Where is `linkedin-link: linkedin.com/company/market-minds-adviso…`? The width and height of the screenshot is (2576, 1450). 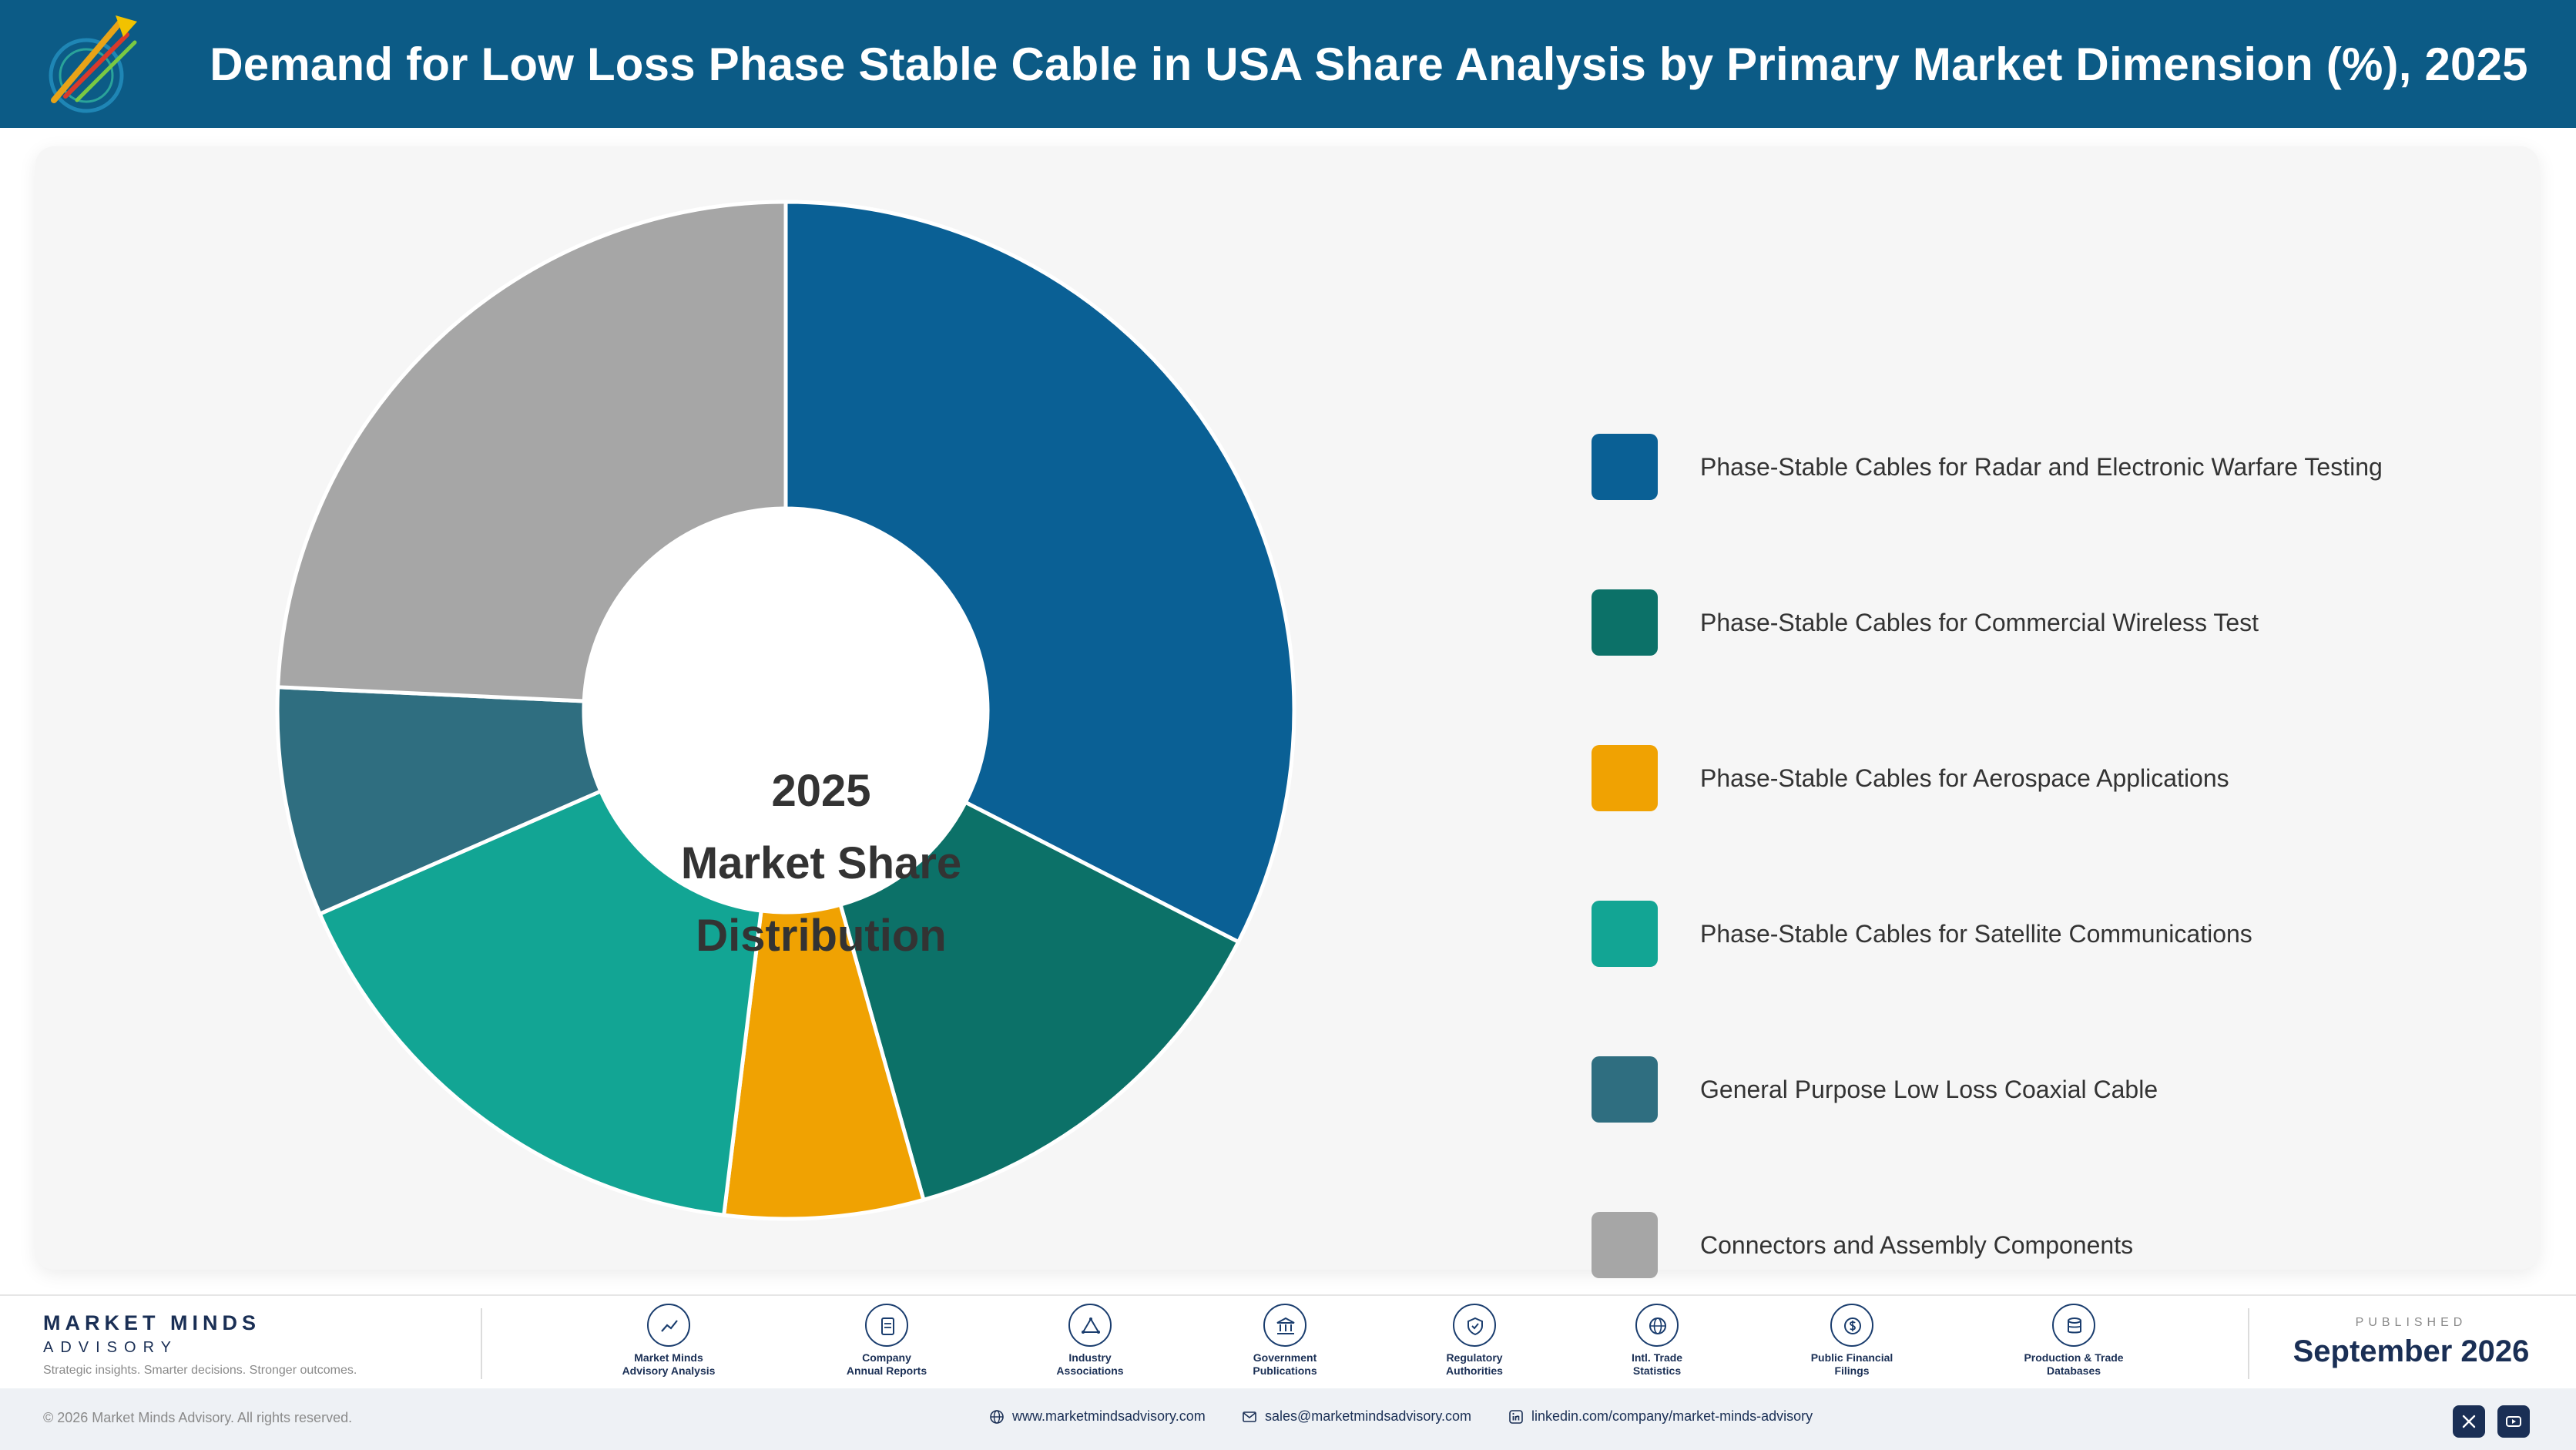 linkedin-link: linkedin.com/company/market-minds-adviso… is located at coordinates (1660, 1416).